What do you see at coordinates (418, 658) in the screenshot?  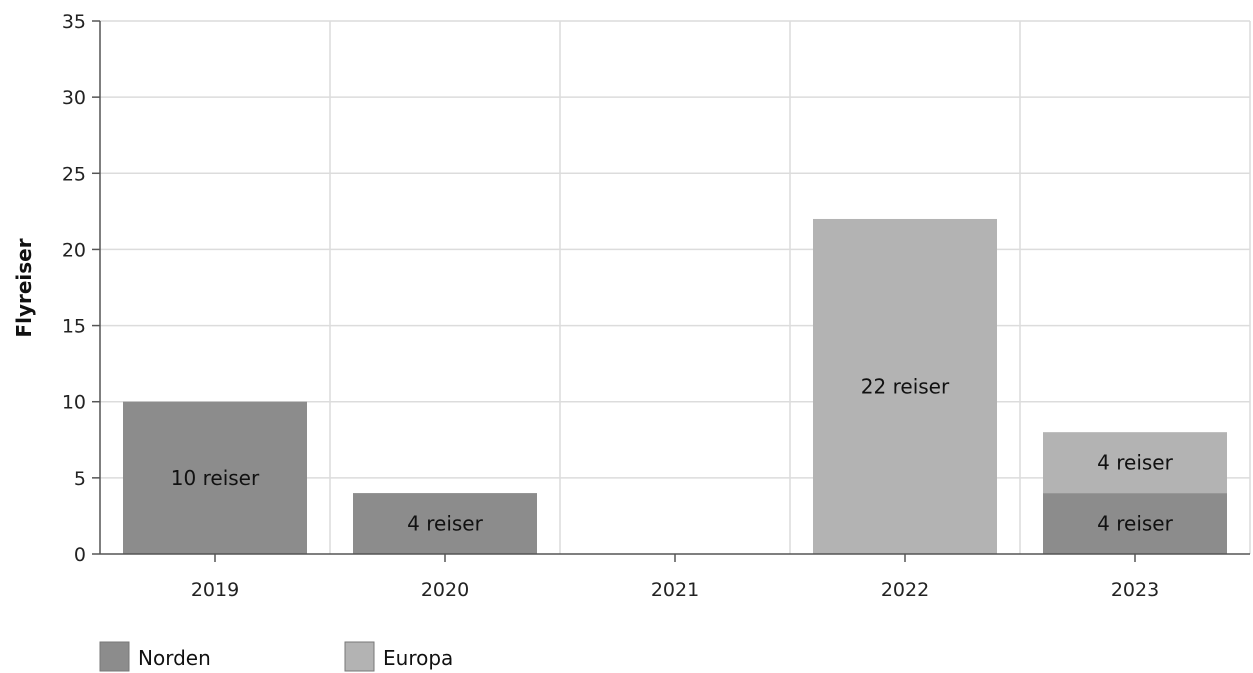 I see `legend-label-europa: Europa` at bounding box center [418, 658].